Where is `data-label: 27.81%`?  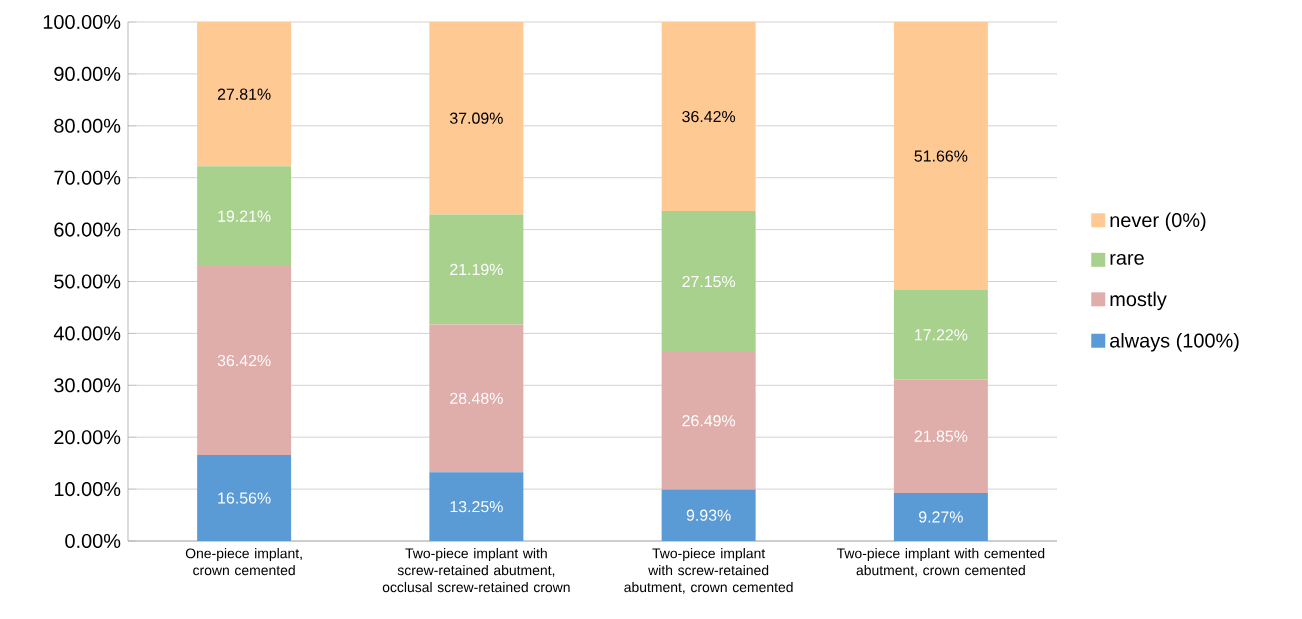
data-label: 27.81% is located at coordinates (244, 94).